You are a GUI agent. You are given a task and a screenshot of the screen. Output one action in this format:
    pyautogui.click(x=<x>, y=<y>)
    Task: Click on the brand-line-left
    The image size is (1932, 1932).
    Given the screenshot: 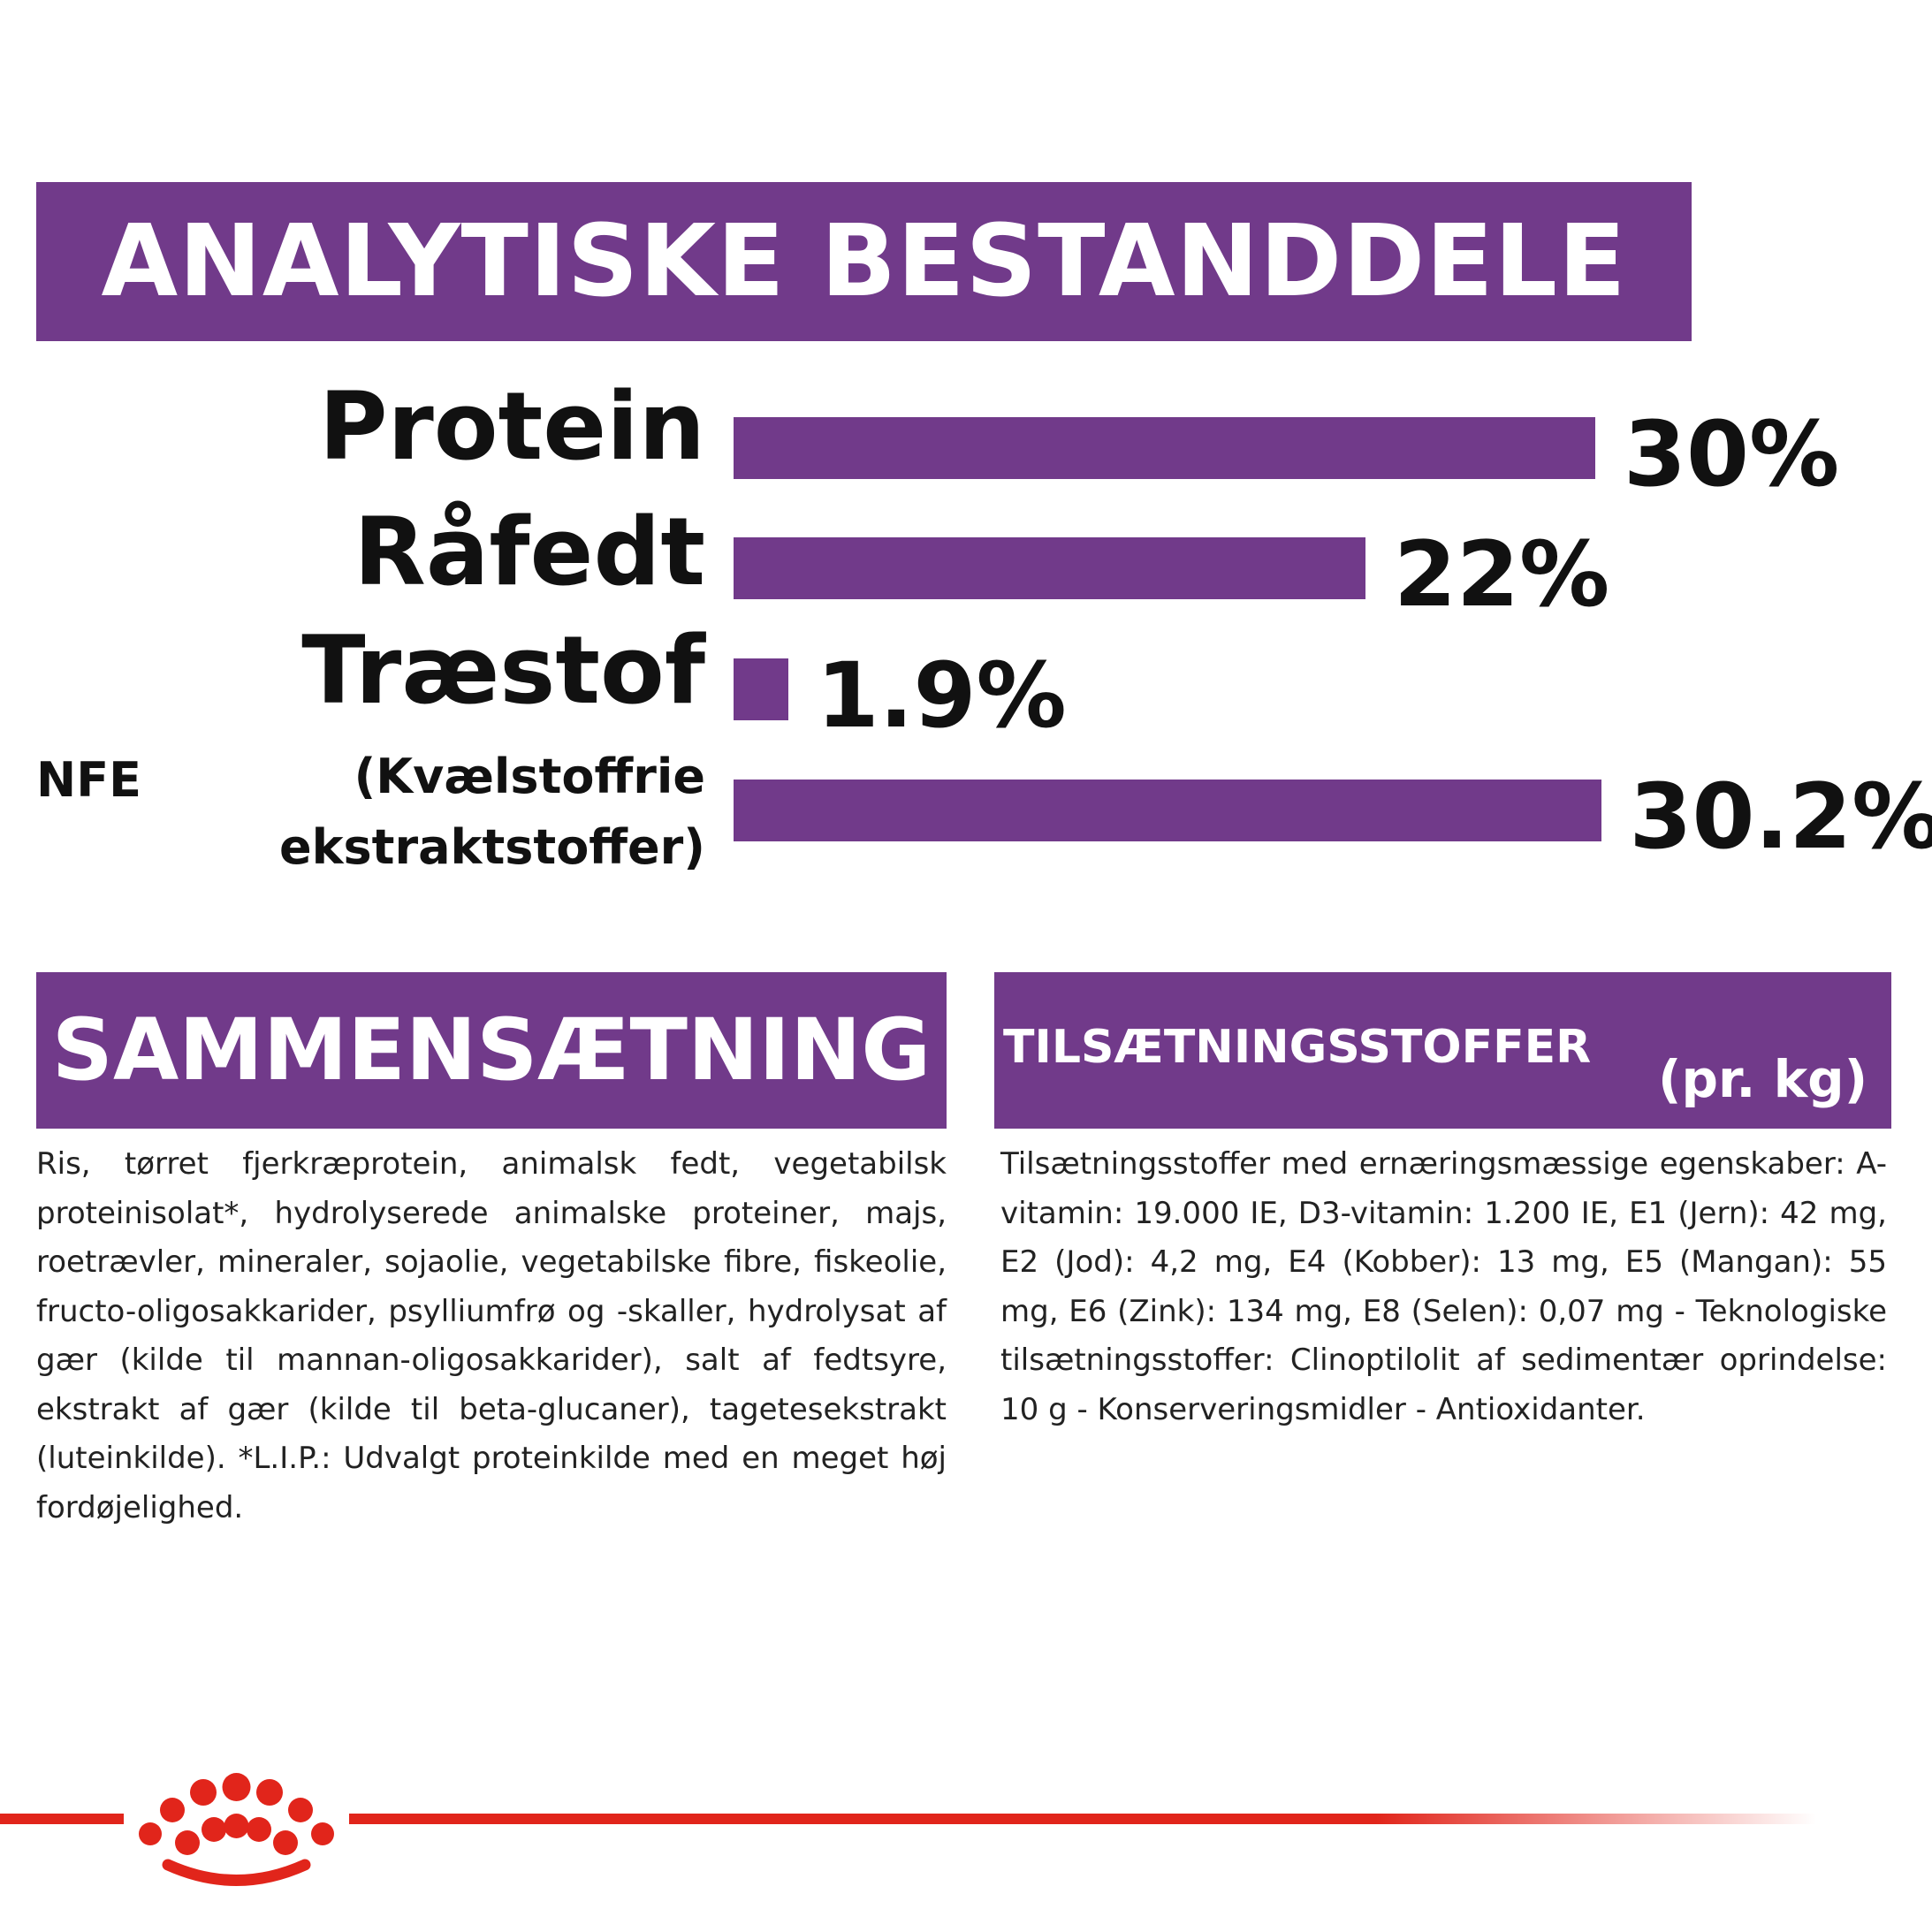 What is the action you would take?
    pyautogui.click(x=62, y=1819)
    